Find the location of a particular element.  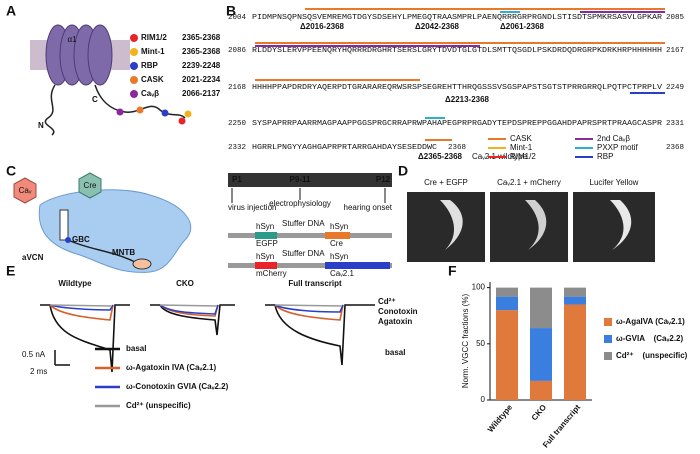

timeline-label: P1 is located at coordinates (237, 179).